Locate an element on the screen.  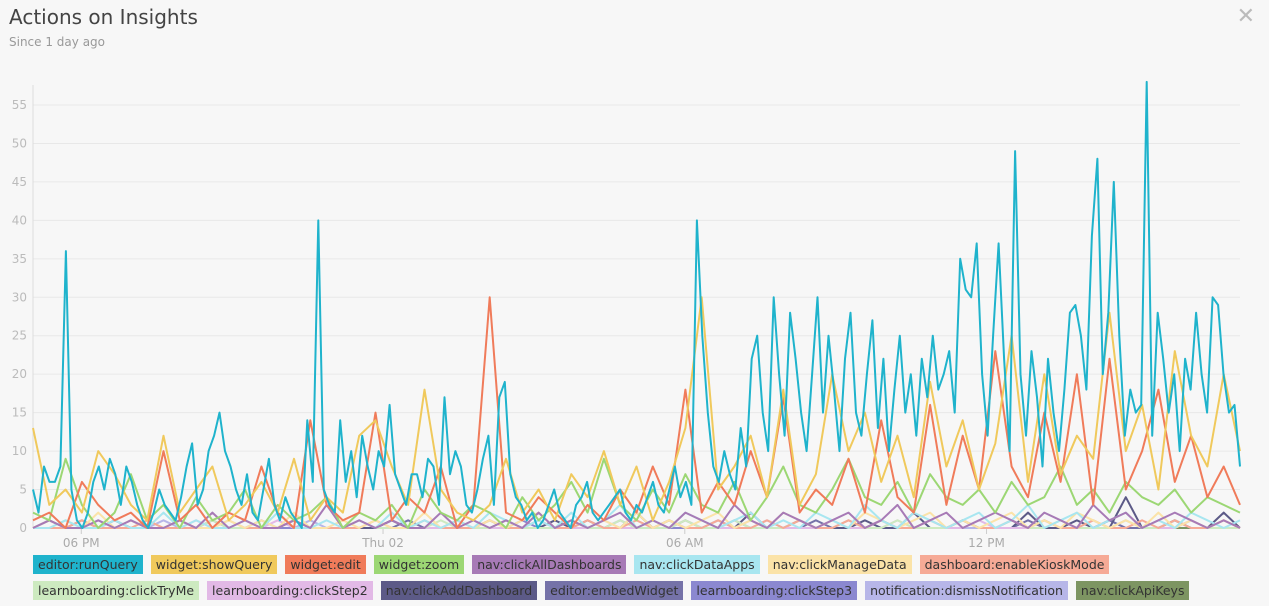
series-line-nav-clickdataapps is located at coordinates (637, 516).